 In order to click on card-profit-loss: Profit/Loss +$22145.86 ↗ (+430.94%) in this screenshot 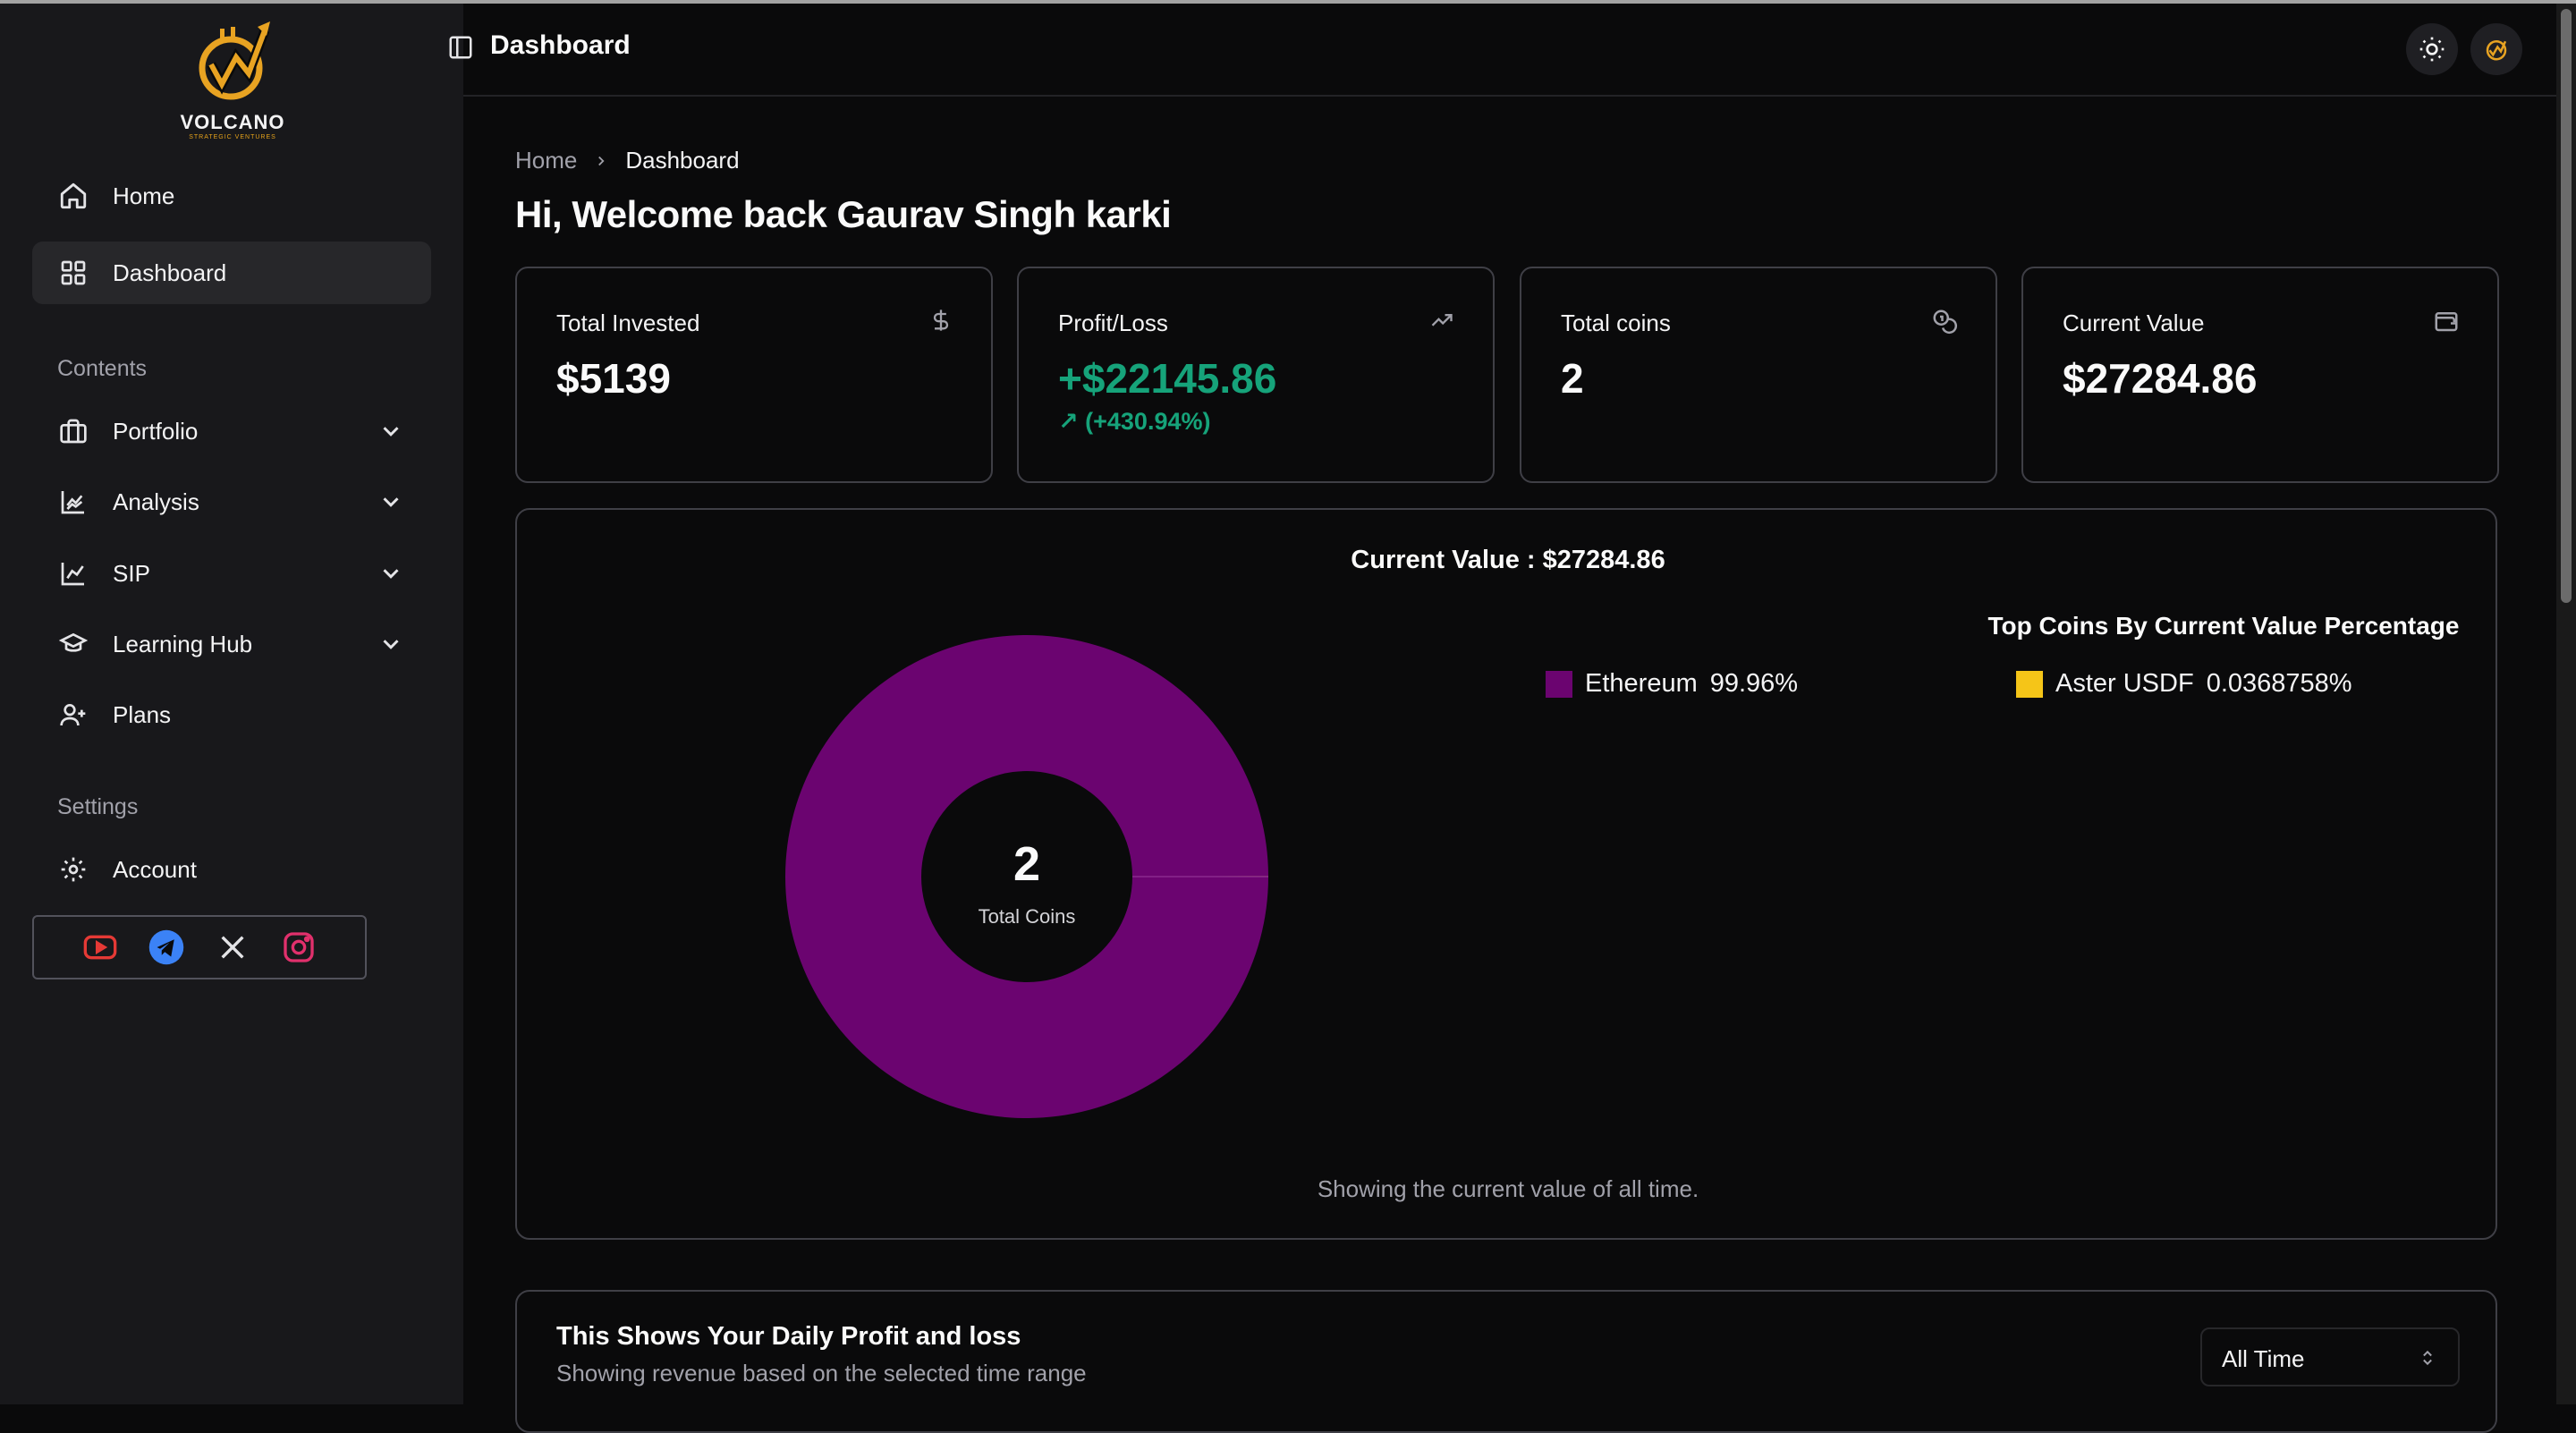, I will do `click(1256, 375)`.